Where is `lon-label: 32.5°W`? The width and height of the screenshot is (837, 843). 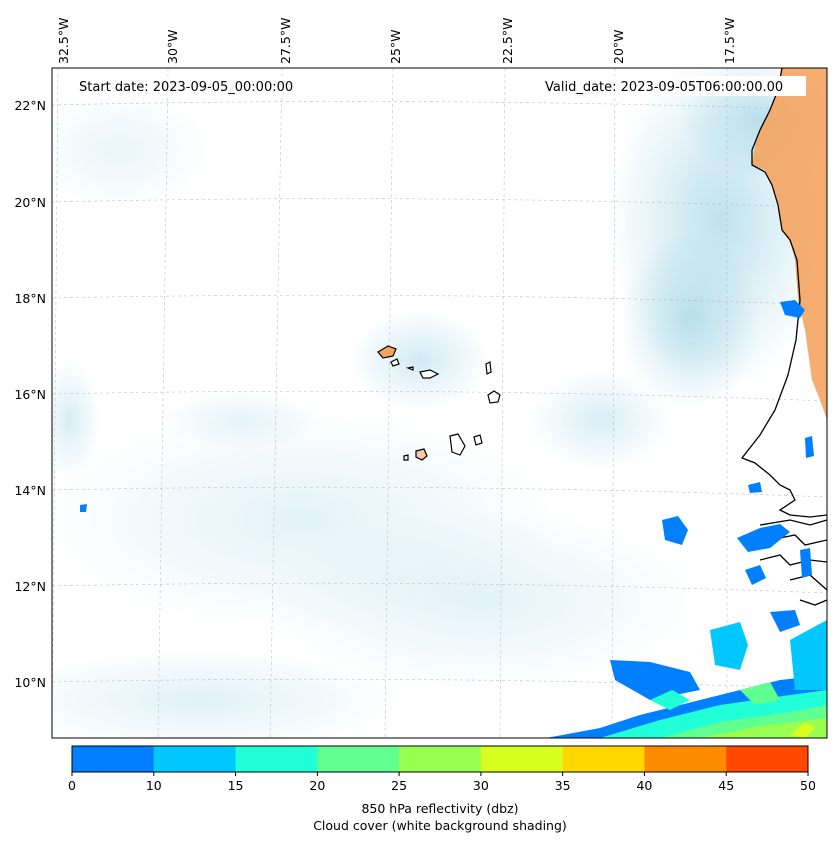 lon-label: 32.5°W is located at coordinates (63, 41).